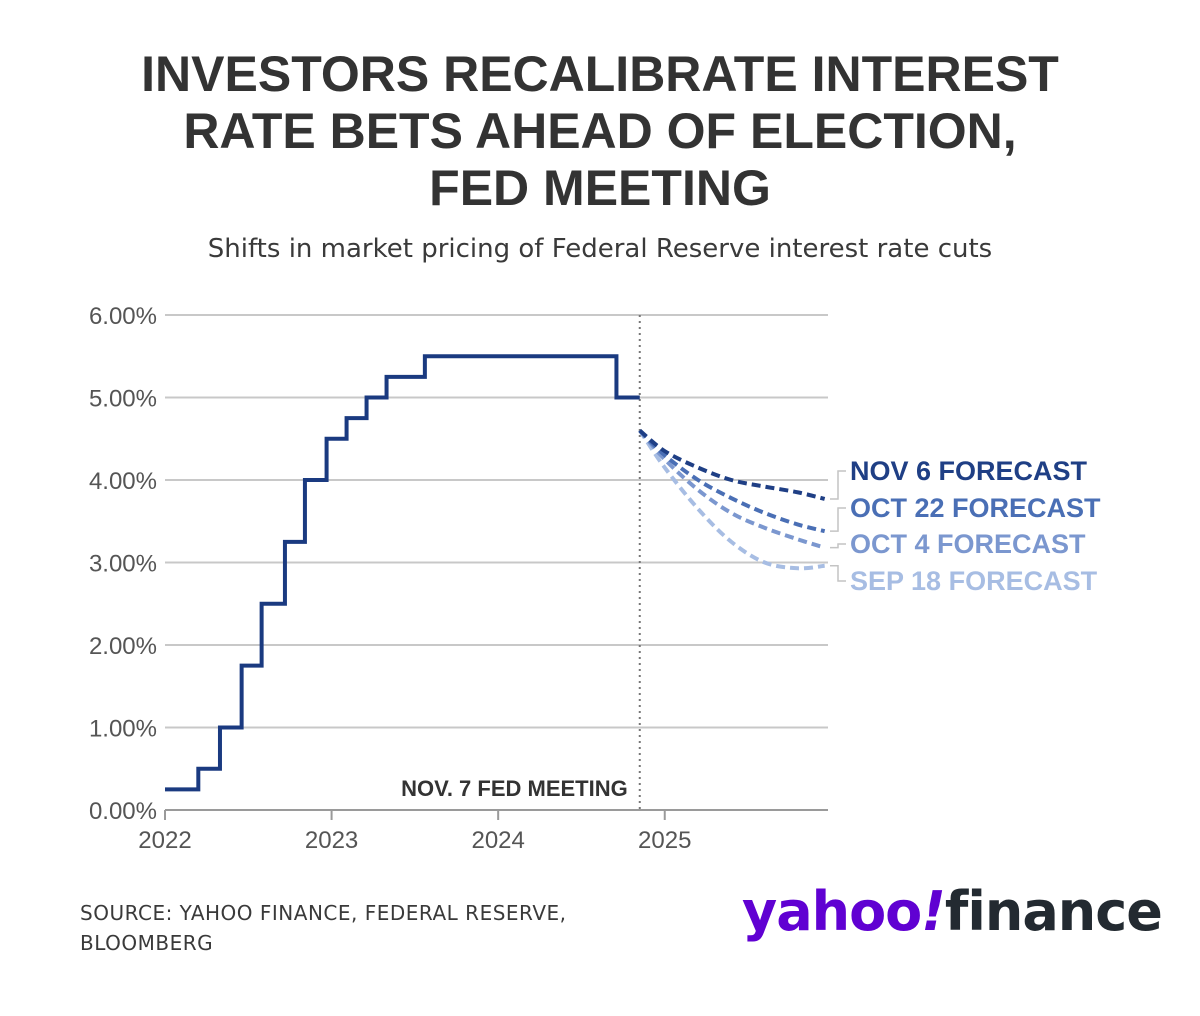 Image resolution: width=1200 pixels, height=1016 pixels. Describe the element at coordinates (600, 188) in the screenshot. I see `title-line-3: FED MEETING` at that location.